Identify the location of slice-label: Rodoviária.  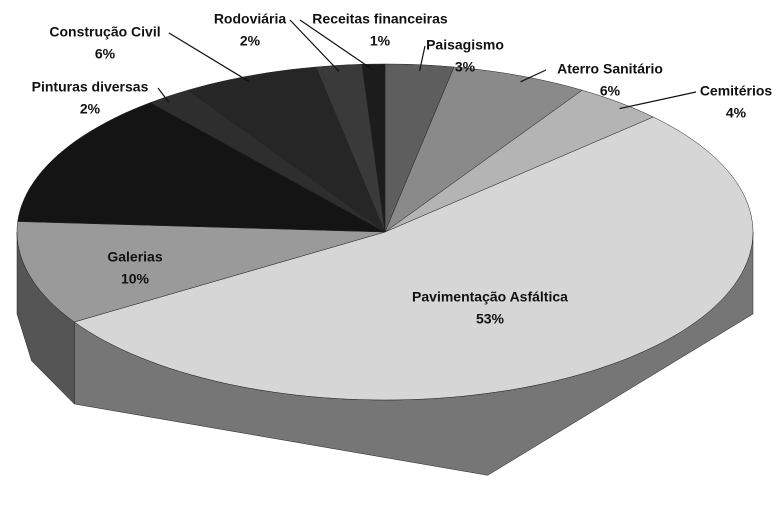
(250, 19).